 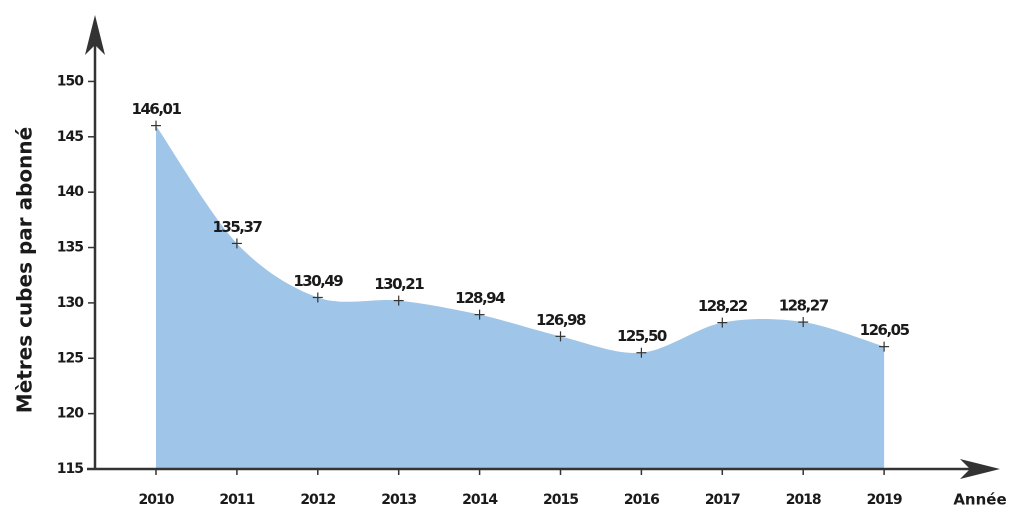 What do you see at coordinates (70, 137) in the screenshot?
I see `y-tick-label: 145` at bounding box center [70, 137].